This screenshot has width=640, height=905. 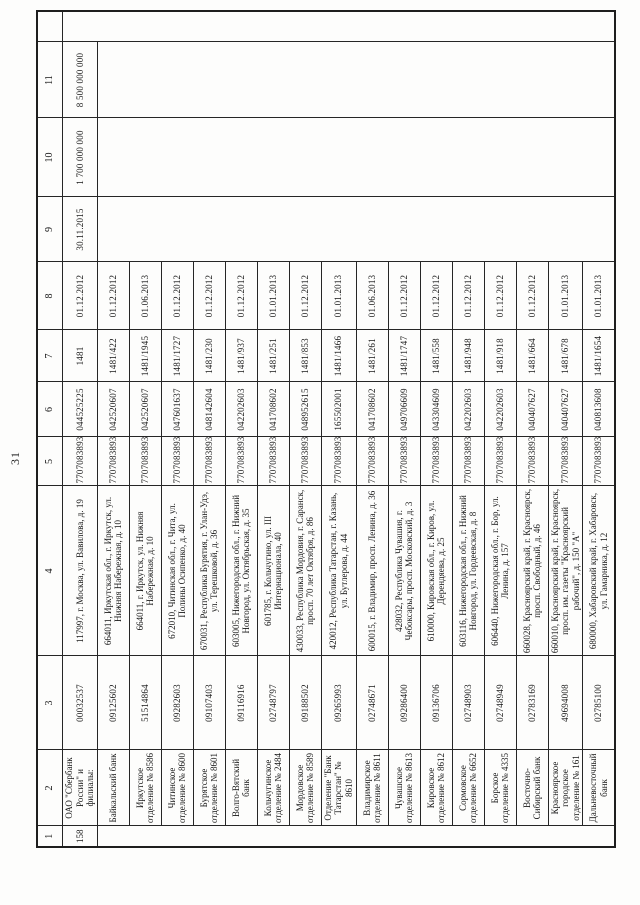 I want to click on amount2-cell-empty, so click(x=356, y=80).